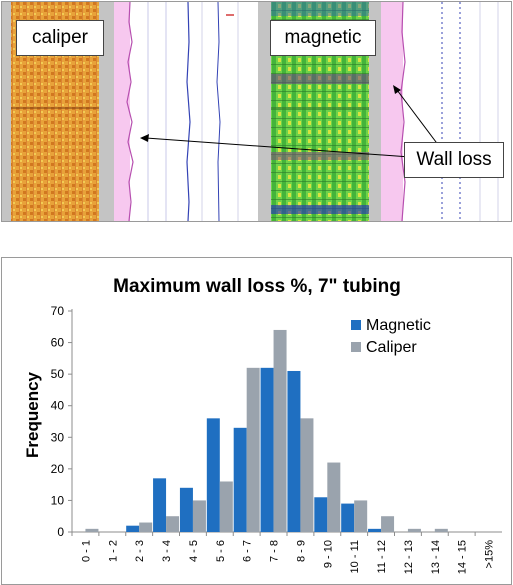  Describe the element at coordinates (356, 325) in the screenshot. I see `legend-swatch-magnetic` at that location.